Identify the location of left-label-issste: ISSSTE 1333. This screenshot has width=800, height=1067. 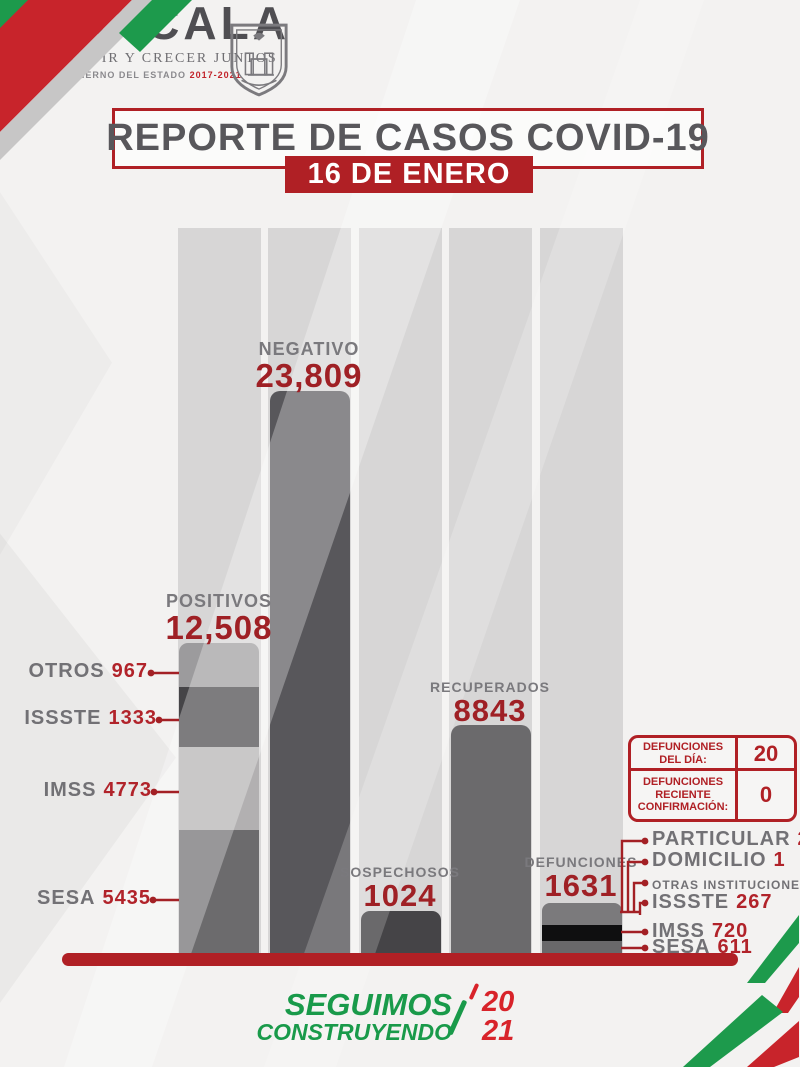
(90, 718).